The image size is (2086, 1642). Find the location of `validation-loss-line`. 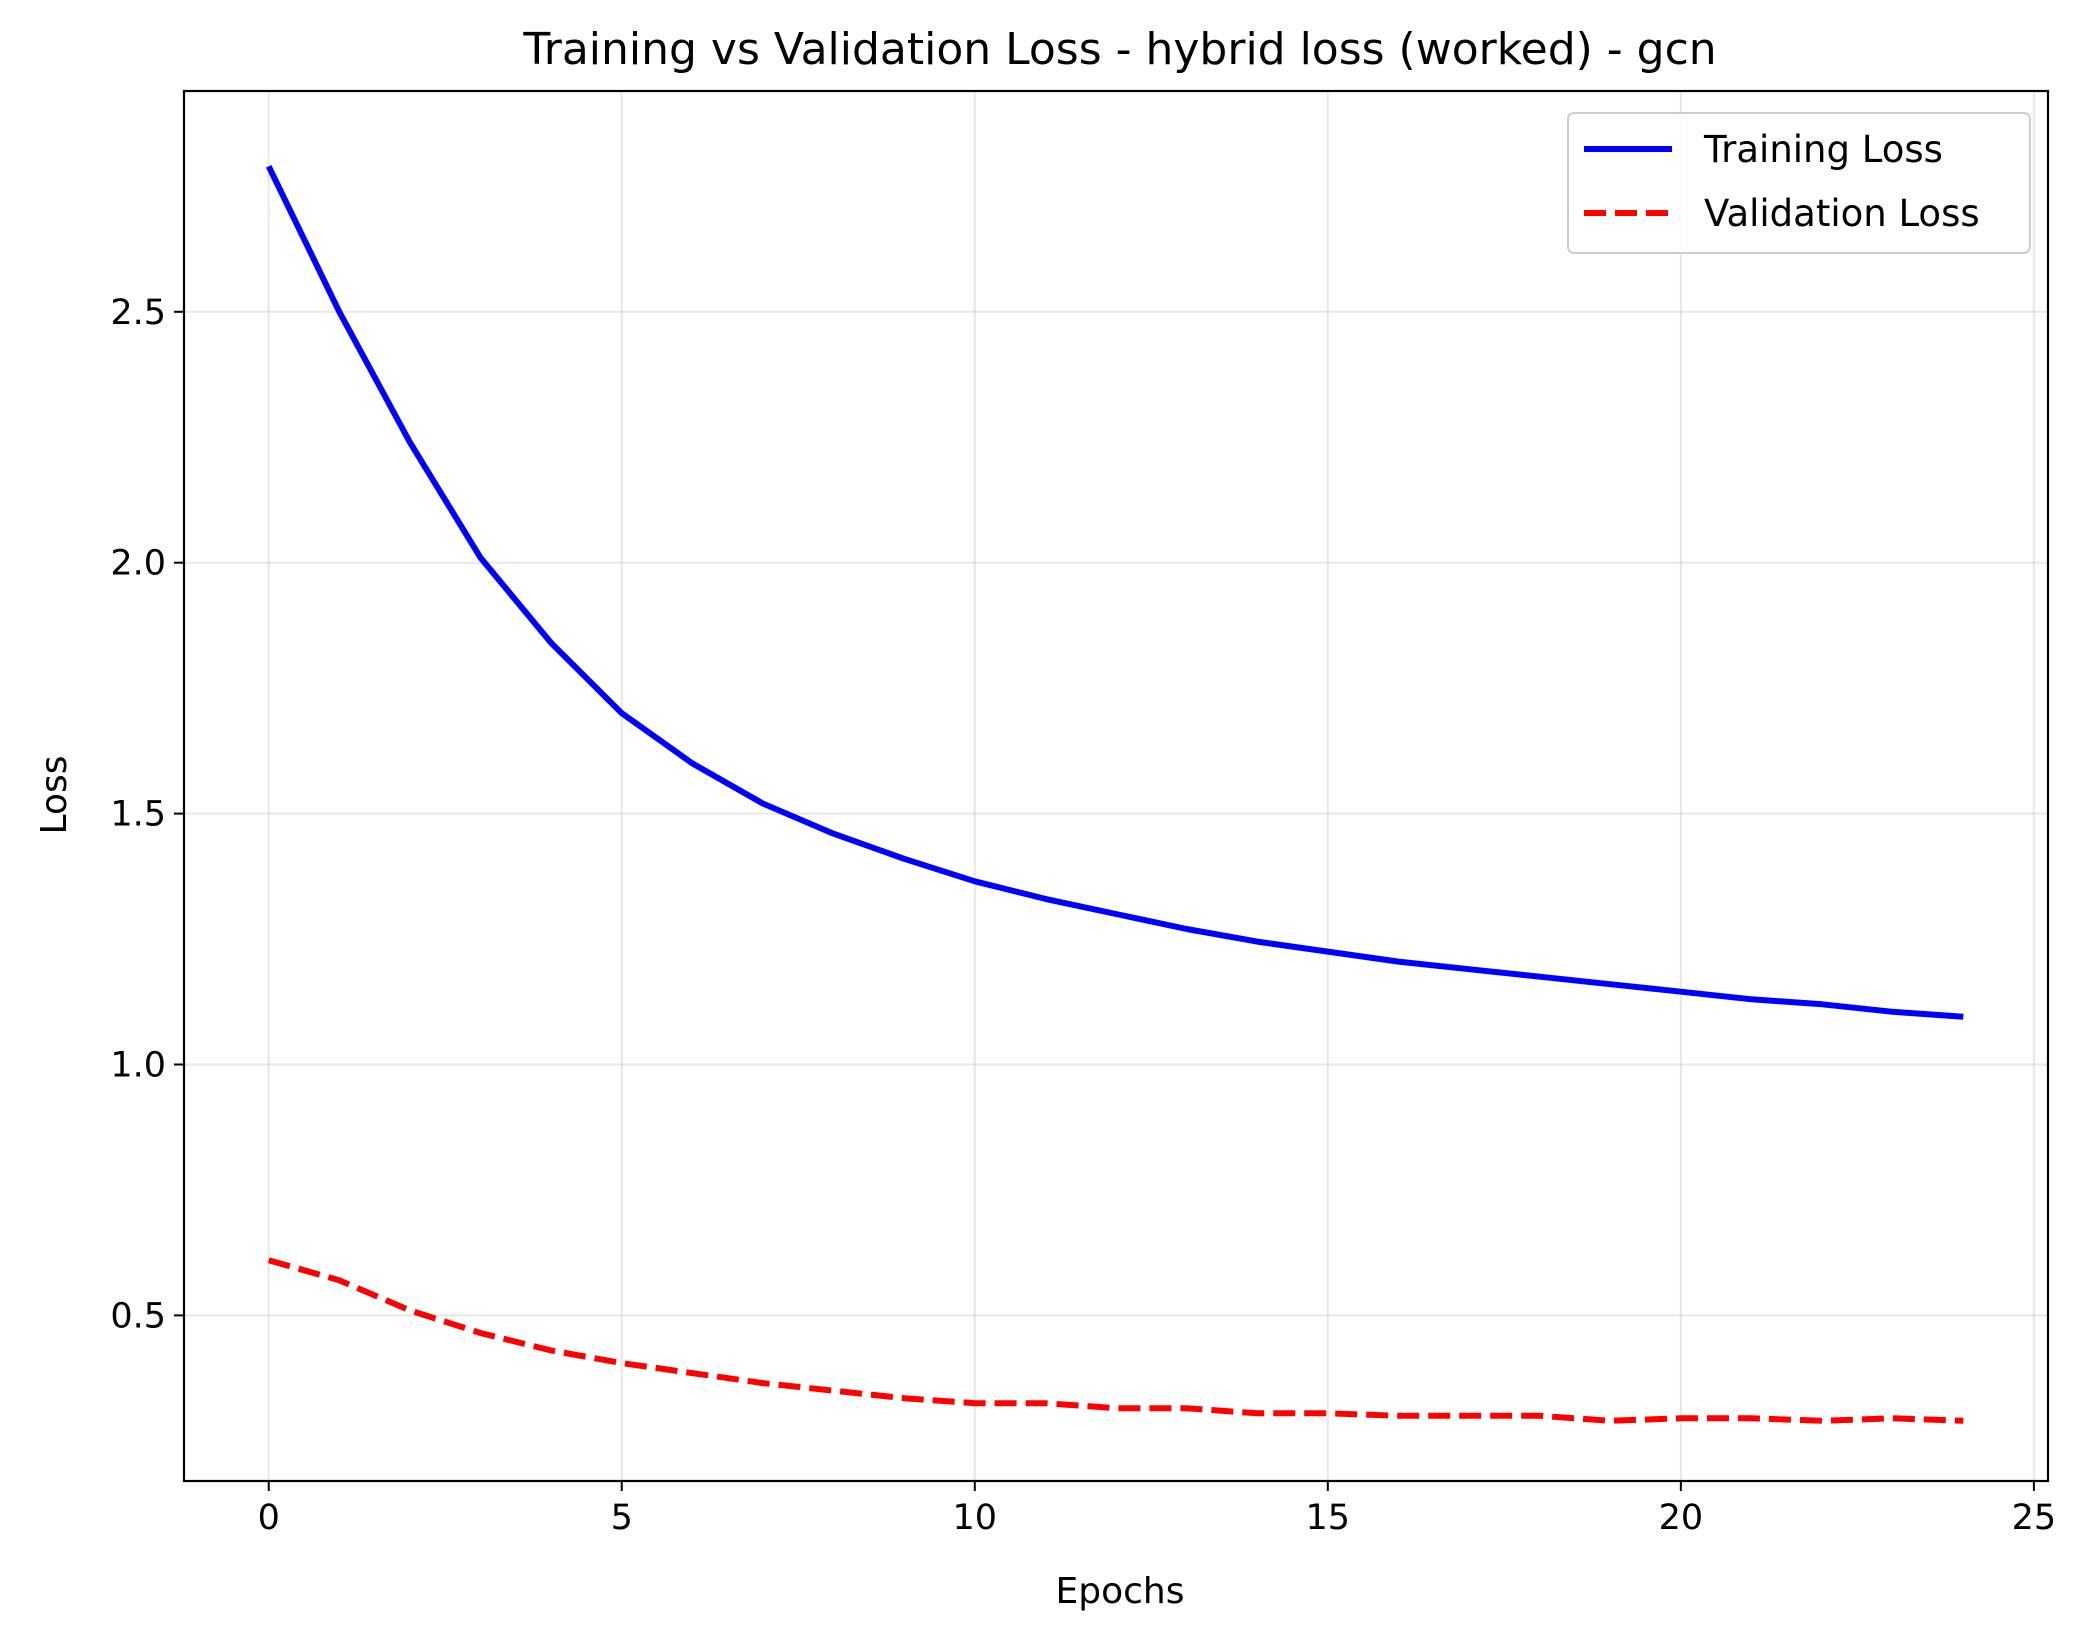

validation-loss-line is located at coordinates (1115, 1340).